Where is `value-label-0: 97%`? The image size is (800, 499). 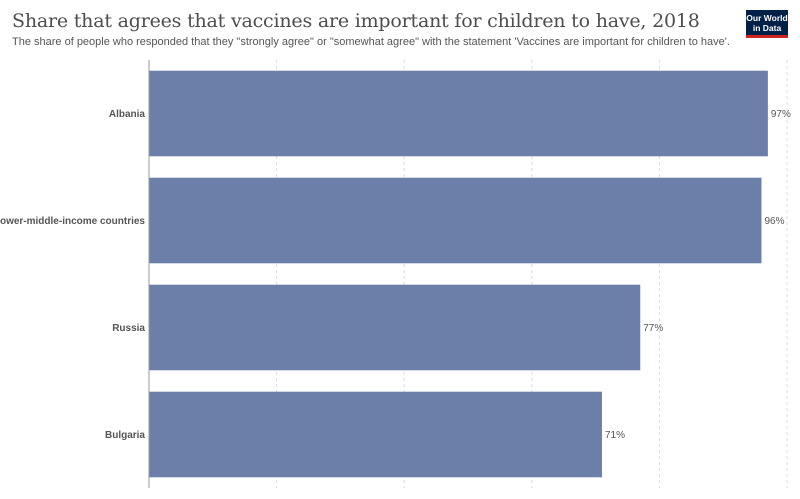
value-label-0: 97% is located at coordinates (781, 114).